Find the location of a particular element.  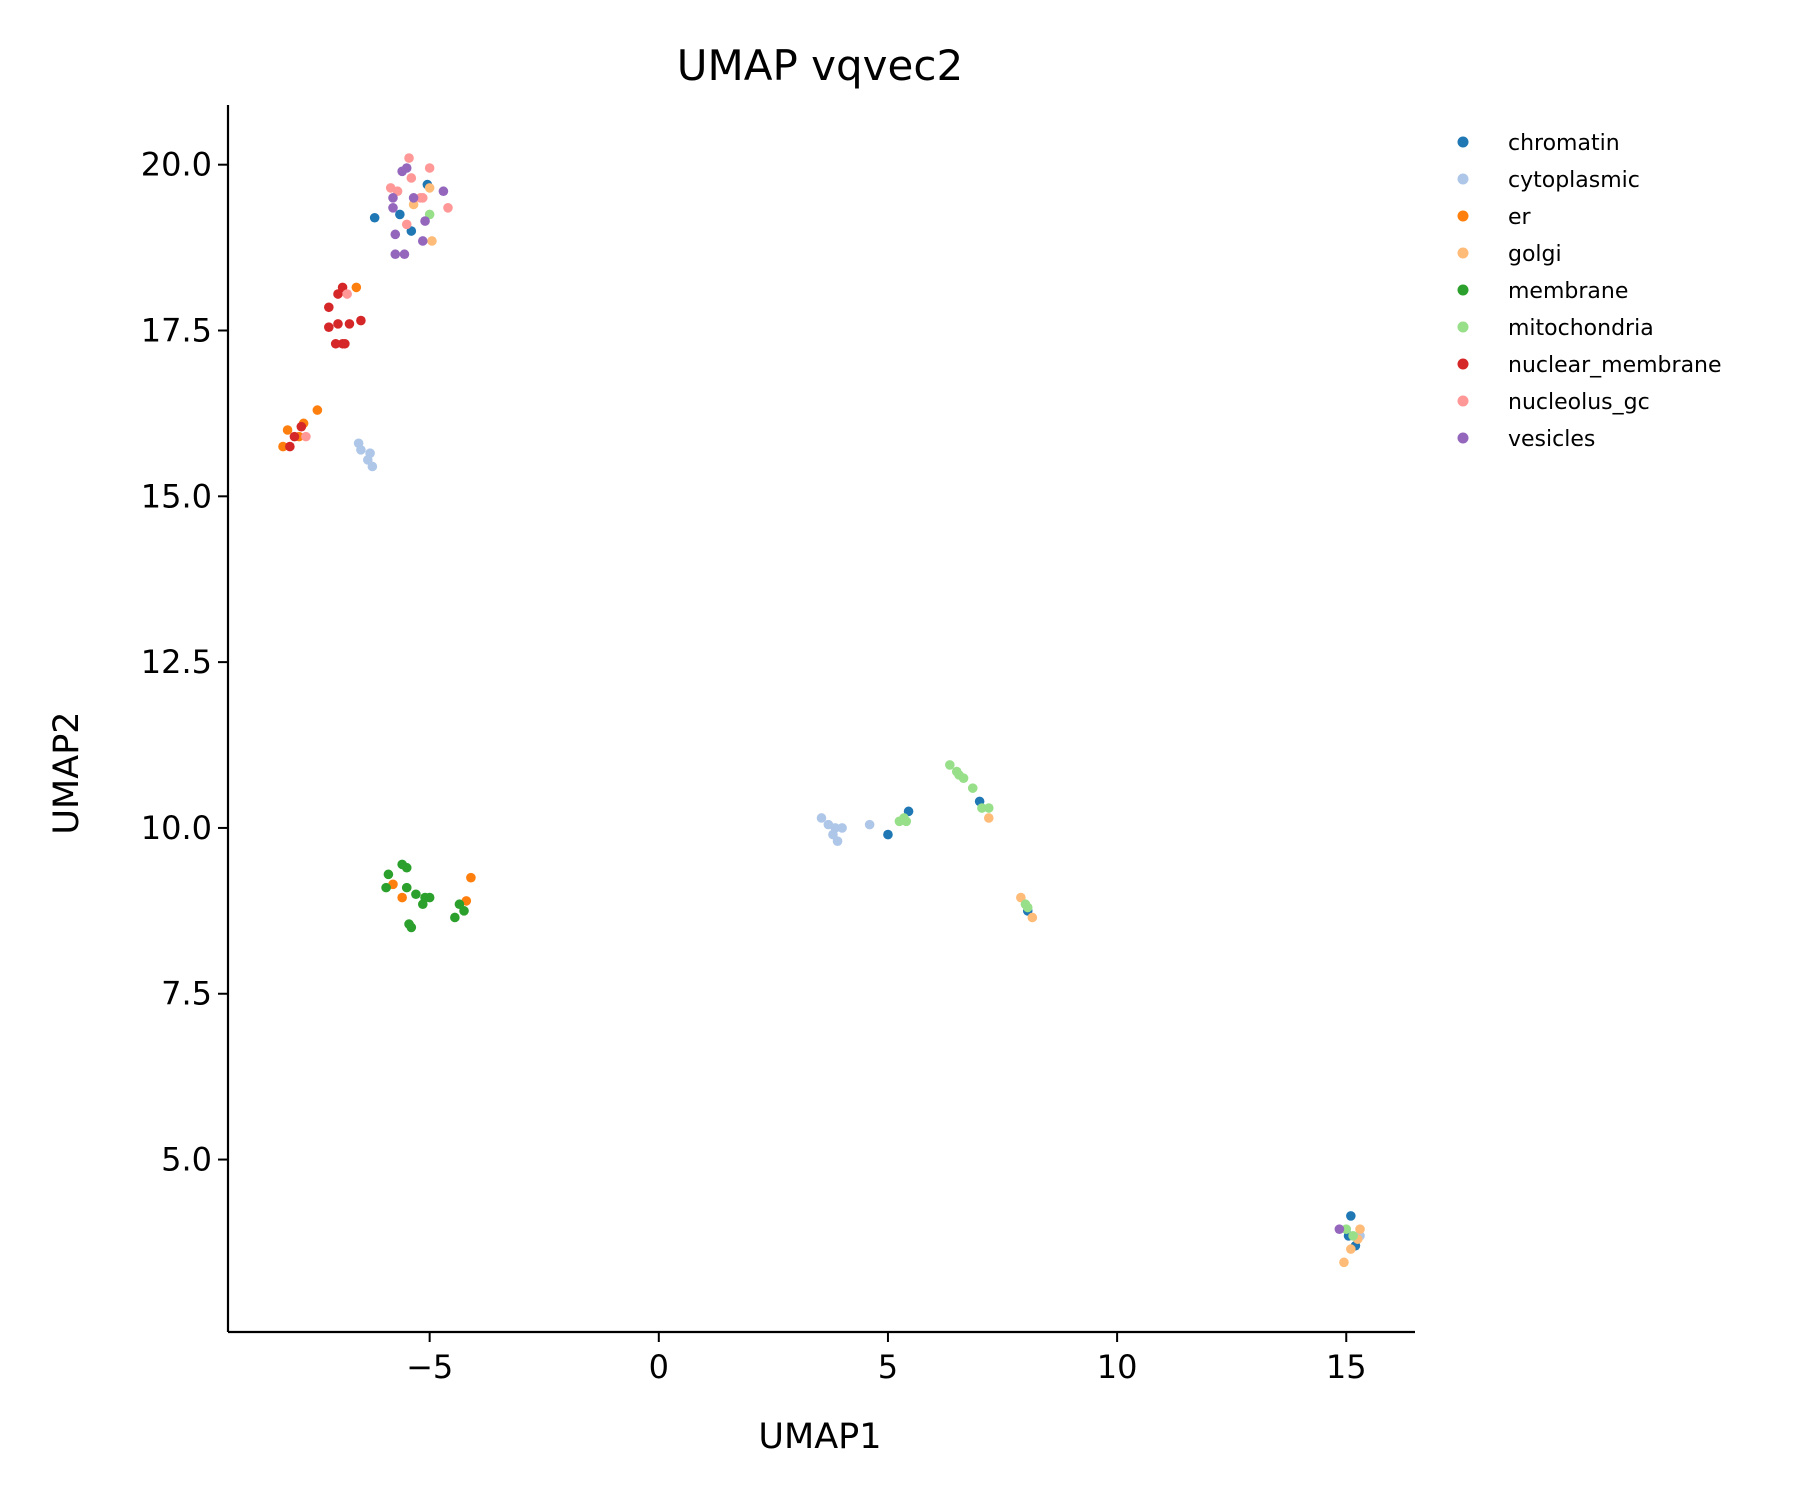

legend-item-nucleolus_gc: nucleolus_gc is located at coordinates (1553, 402).